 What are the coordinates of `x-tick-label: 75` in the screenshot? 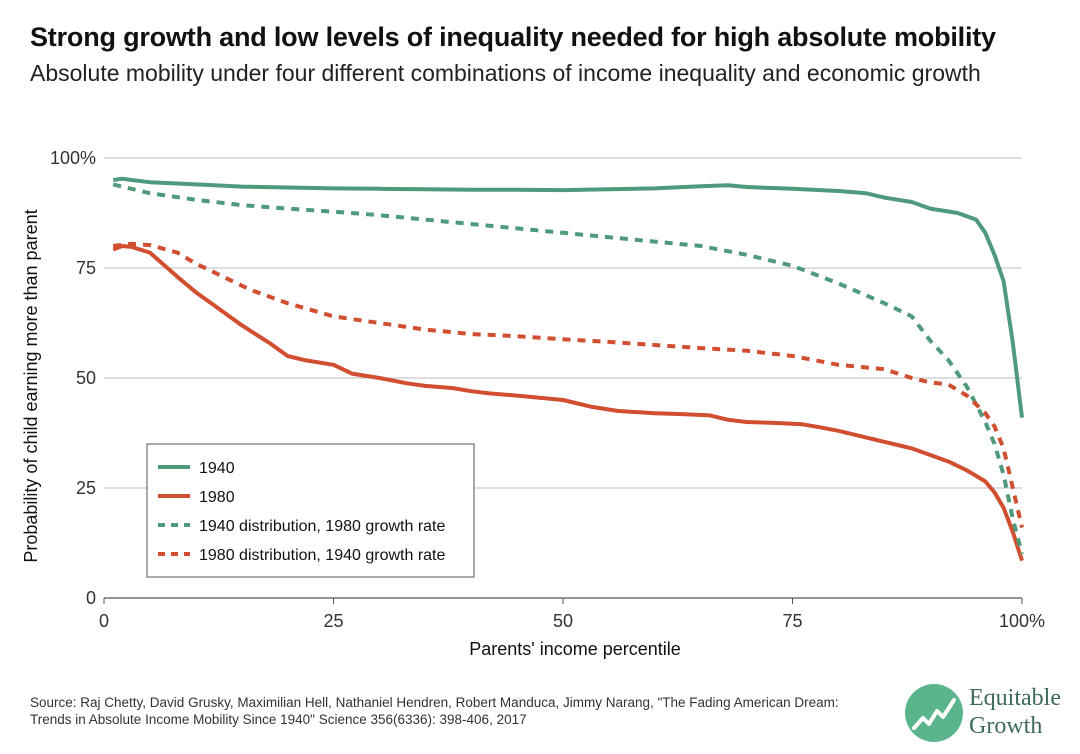 It's located at (792, 621).